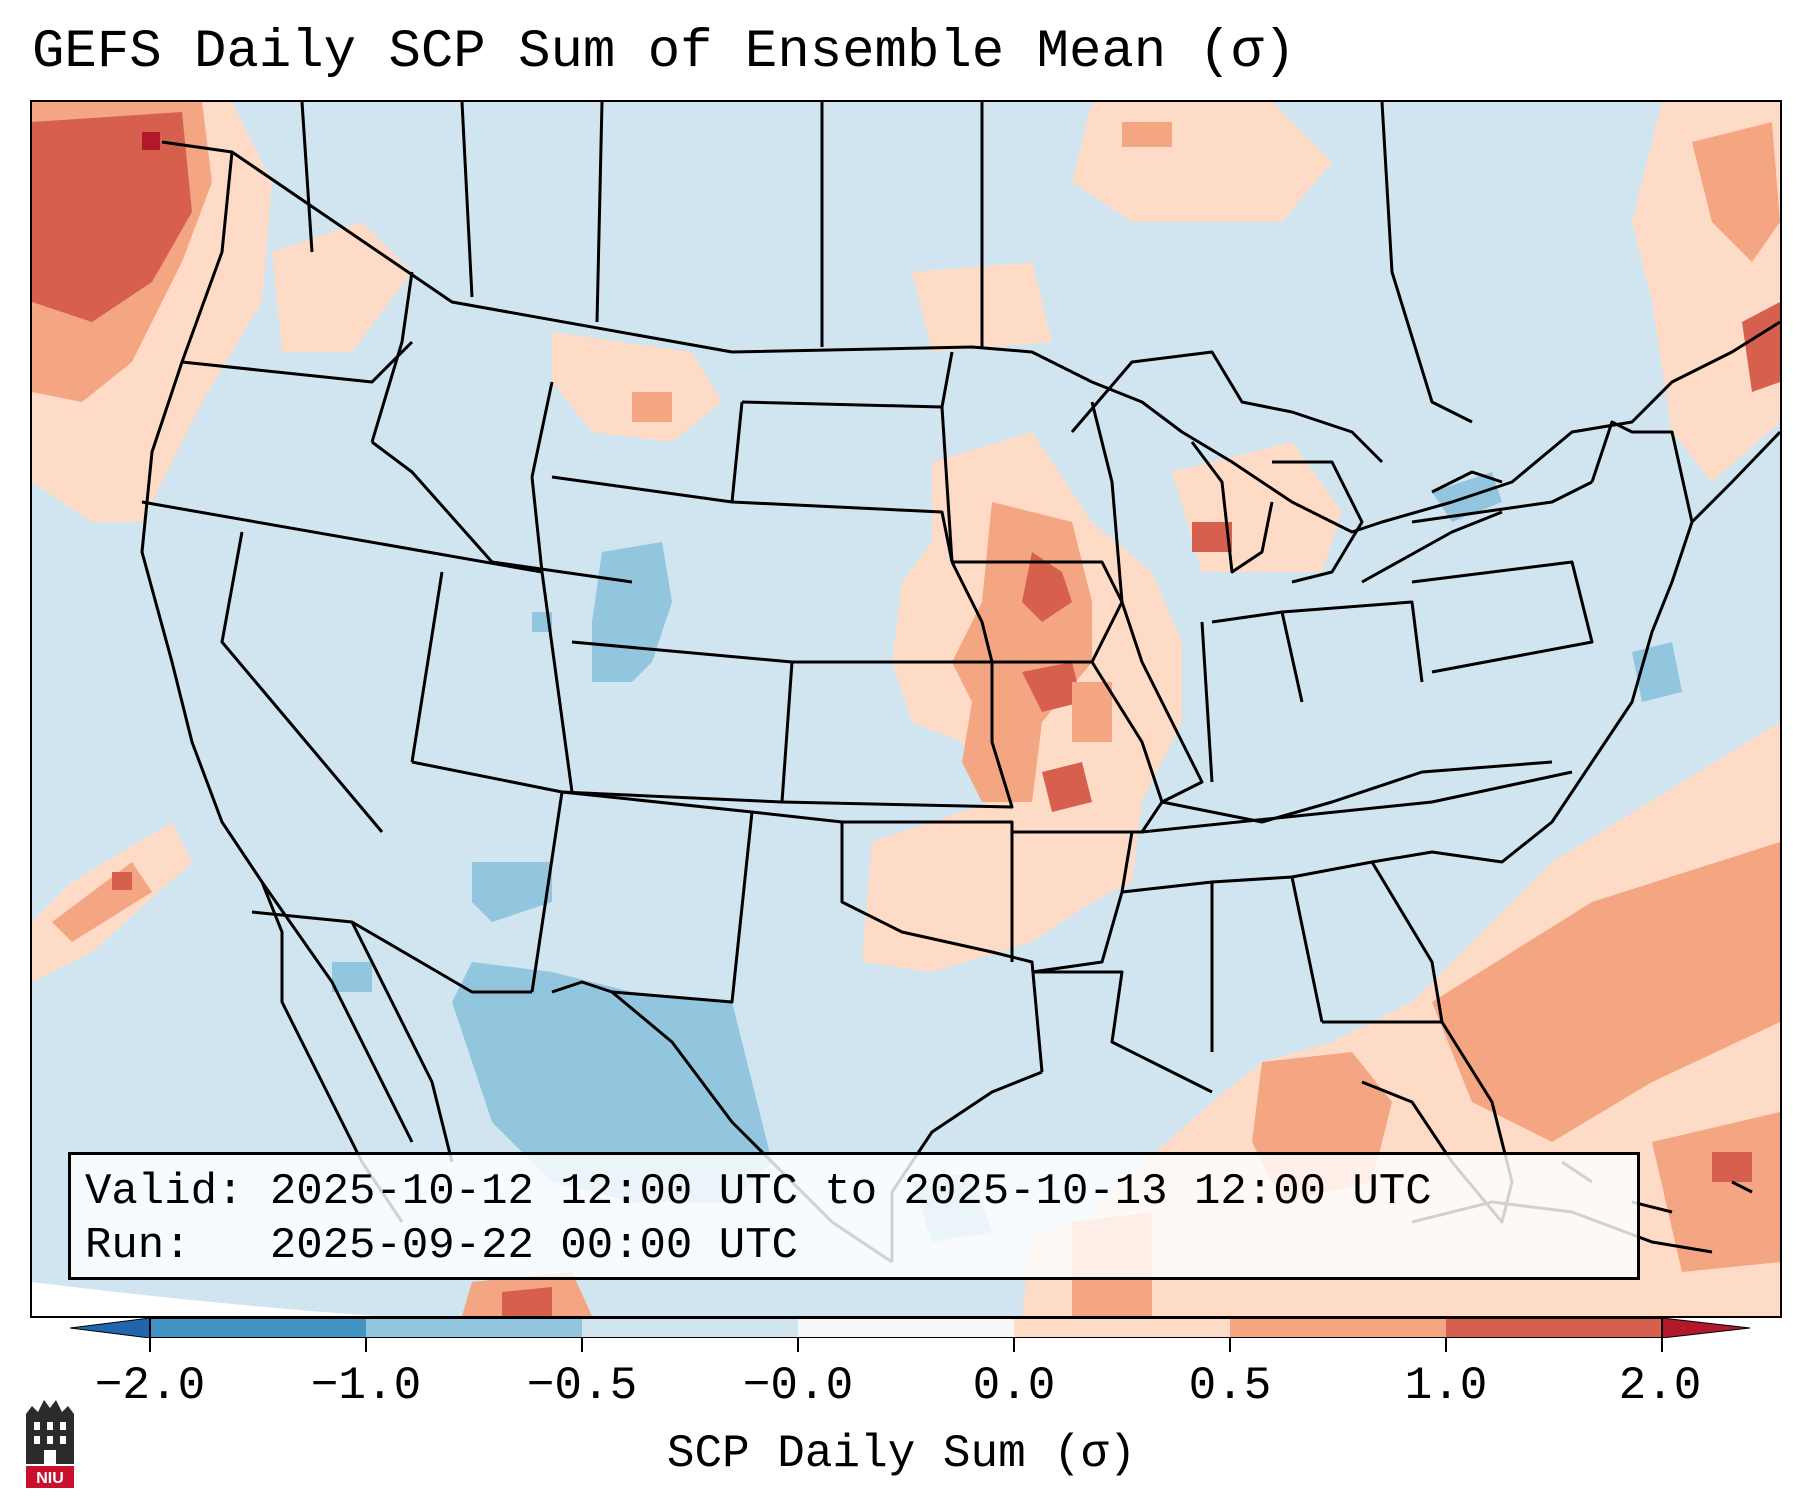 Image resolution: width=1803 pixels, height=1506 pixels. Describe the element at coordinates (138, 1246) in the screenshot. I see `run-label: Run:` at that location.